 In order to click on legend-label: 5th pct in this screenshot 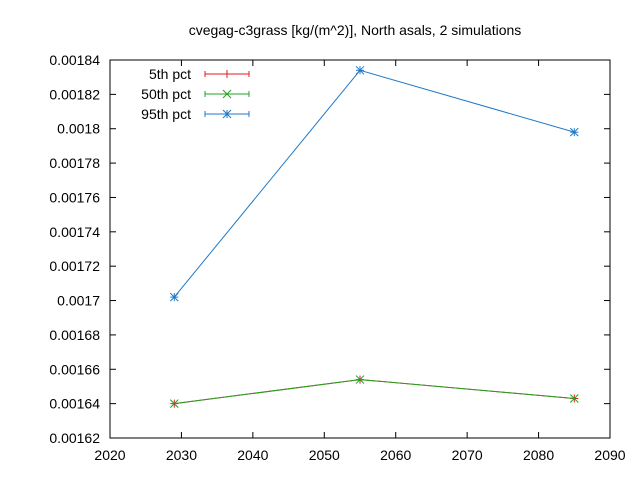, I will do `click(170, 74)`.